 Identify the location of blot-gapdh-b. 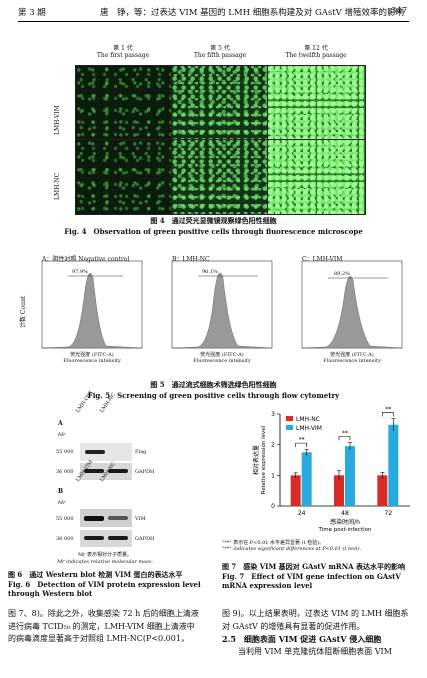
(106, 538).